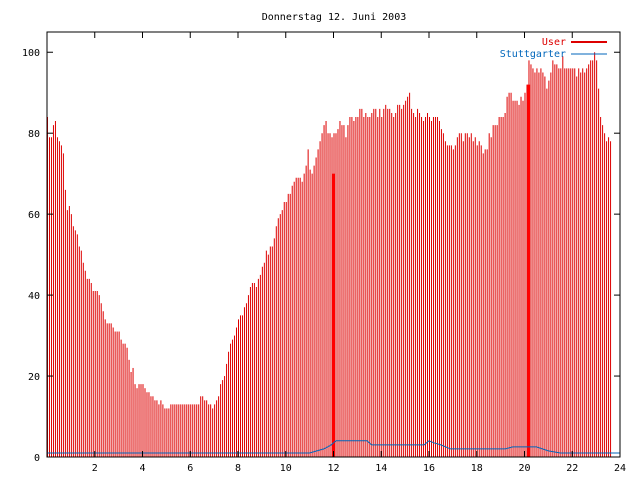 The image size is (640, 480). Describe the element at coordinates (572, 468) in the screenshot. I see `x-tick-label: 22` at that location.